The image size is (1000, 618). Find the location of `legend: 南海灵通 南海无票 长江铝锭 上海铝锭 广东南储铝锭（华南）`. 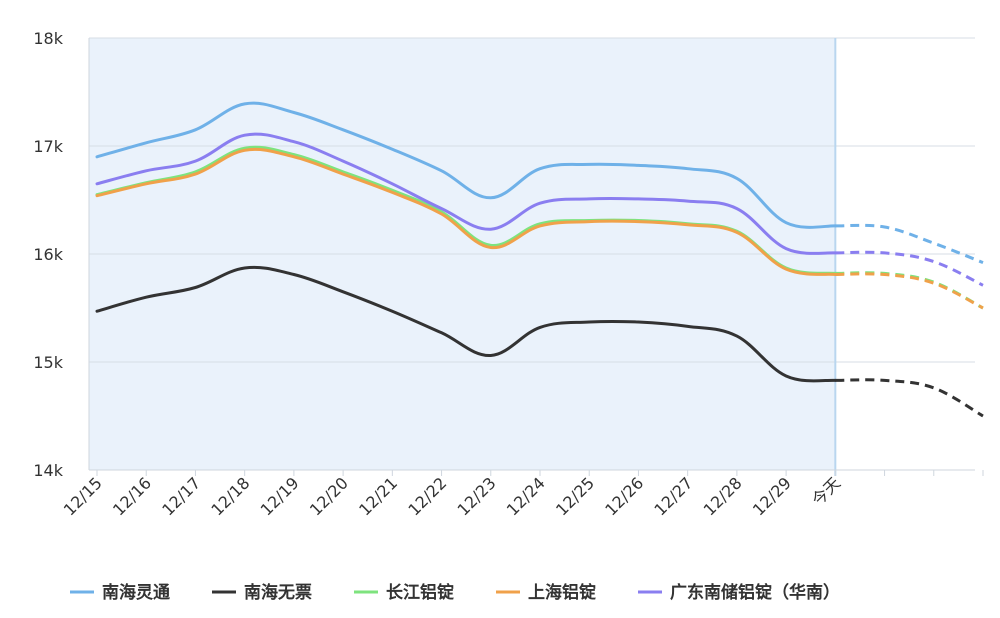

legend: 南海灵通 南海无票 长江铝锭 上海铝锭 广东南储铝锭（华南） is located at coordinates (455, 592).